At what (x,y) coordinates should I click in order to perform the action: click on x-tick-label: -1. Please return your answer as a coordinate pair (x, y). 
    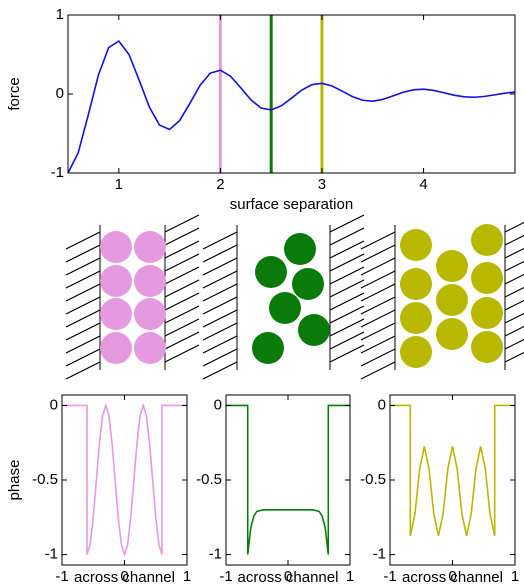
    Looking at the image, I should click on (225, 576).